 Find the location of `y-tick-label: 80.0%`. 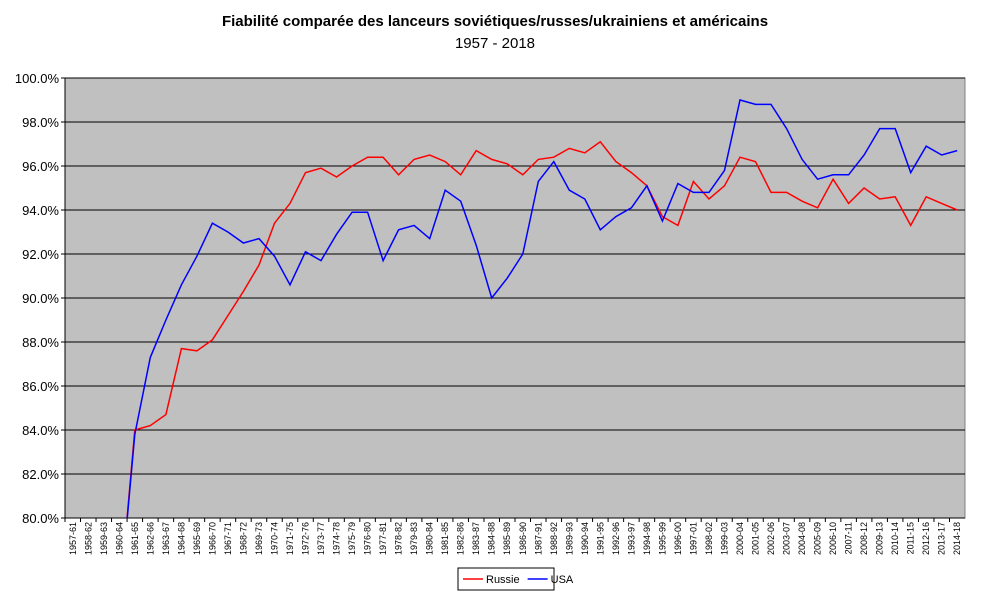

y-tick-label: 80.0% is located at coordinates (40, 518).